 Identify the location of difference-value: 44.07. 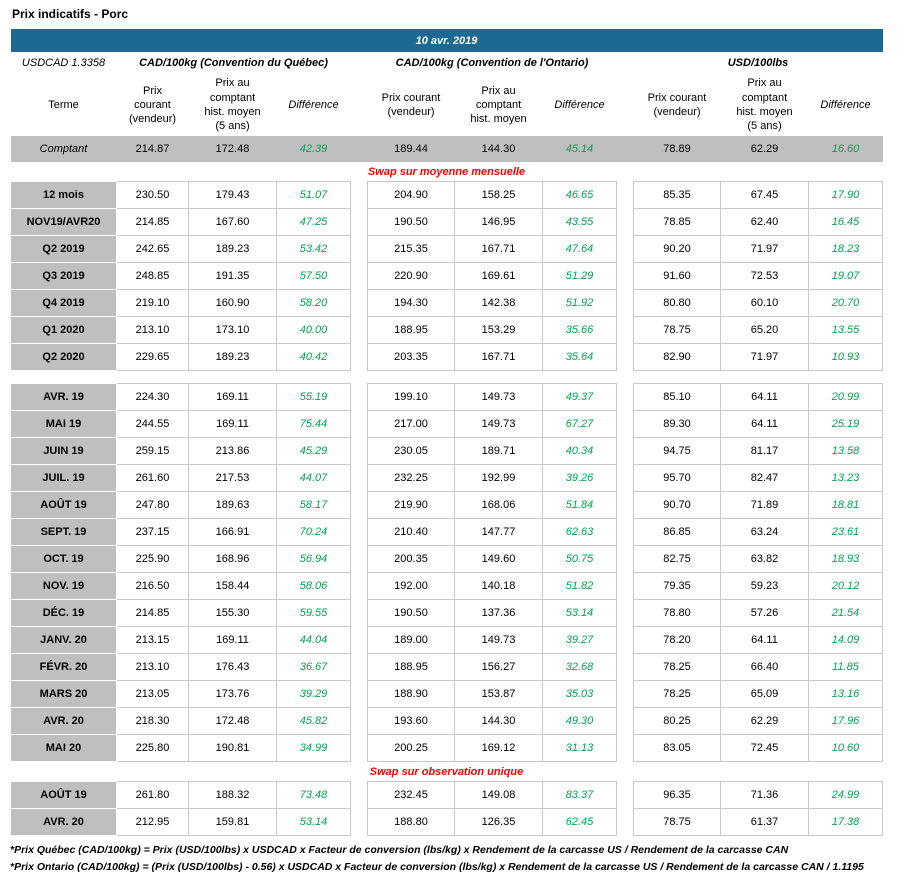
(313, 478).